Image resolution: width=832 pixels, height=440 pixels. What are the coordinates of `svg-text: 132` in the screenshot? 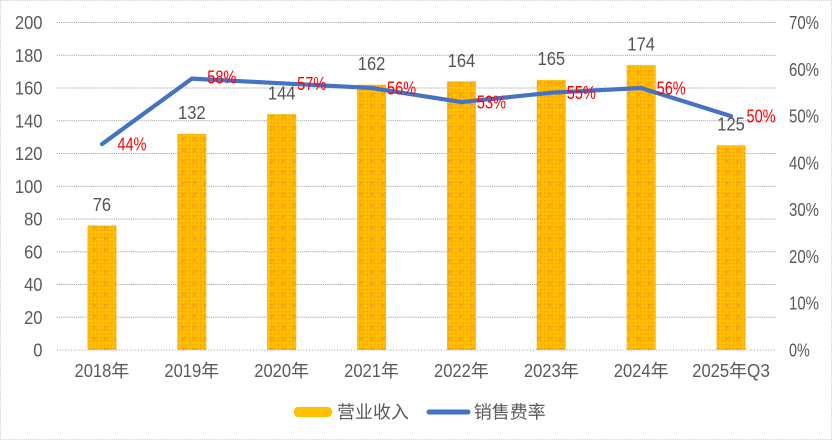 It's located at (192, 112).